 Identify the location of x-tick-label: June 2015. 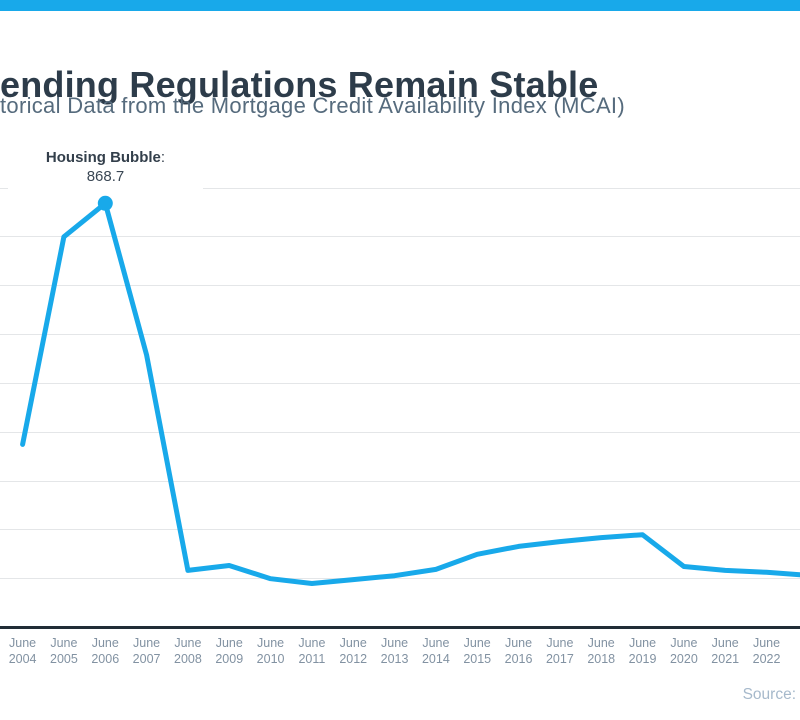
(477, 651).